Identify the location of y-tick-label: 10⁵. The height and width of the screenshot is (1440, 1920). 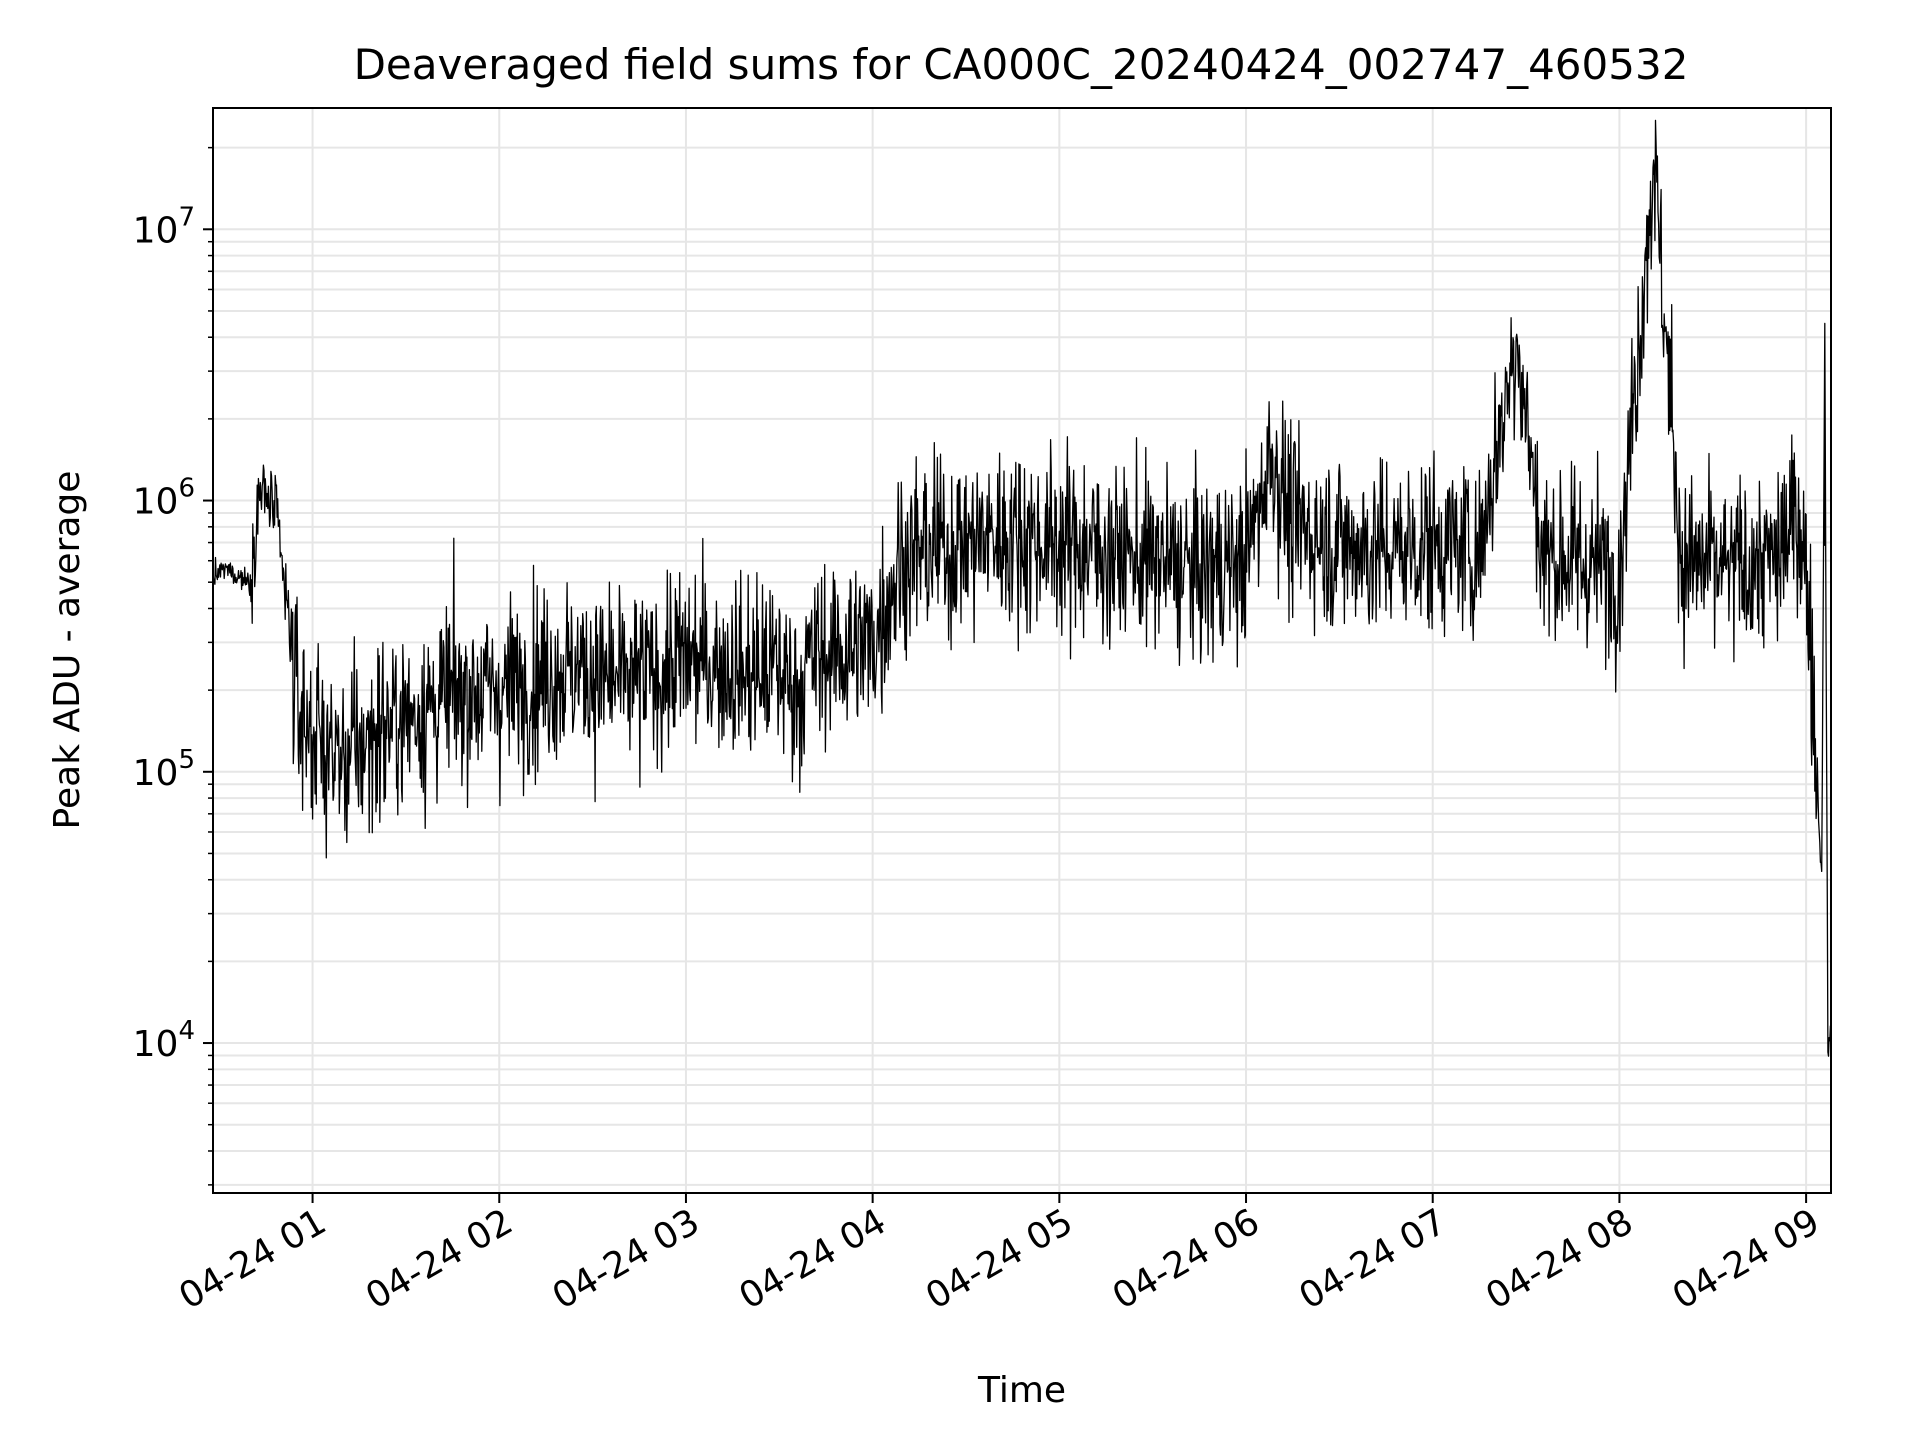
(164, 769).